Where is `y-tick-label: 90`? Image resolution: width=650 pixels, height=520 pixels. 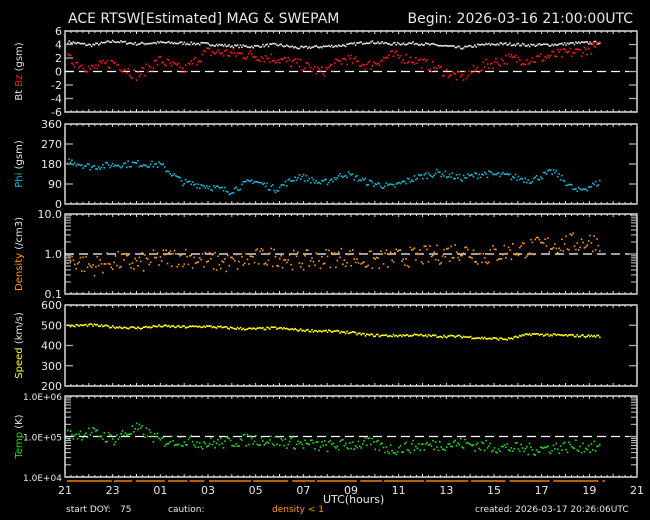
y-tick-label: 90 is located at coordinates (55, 184).